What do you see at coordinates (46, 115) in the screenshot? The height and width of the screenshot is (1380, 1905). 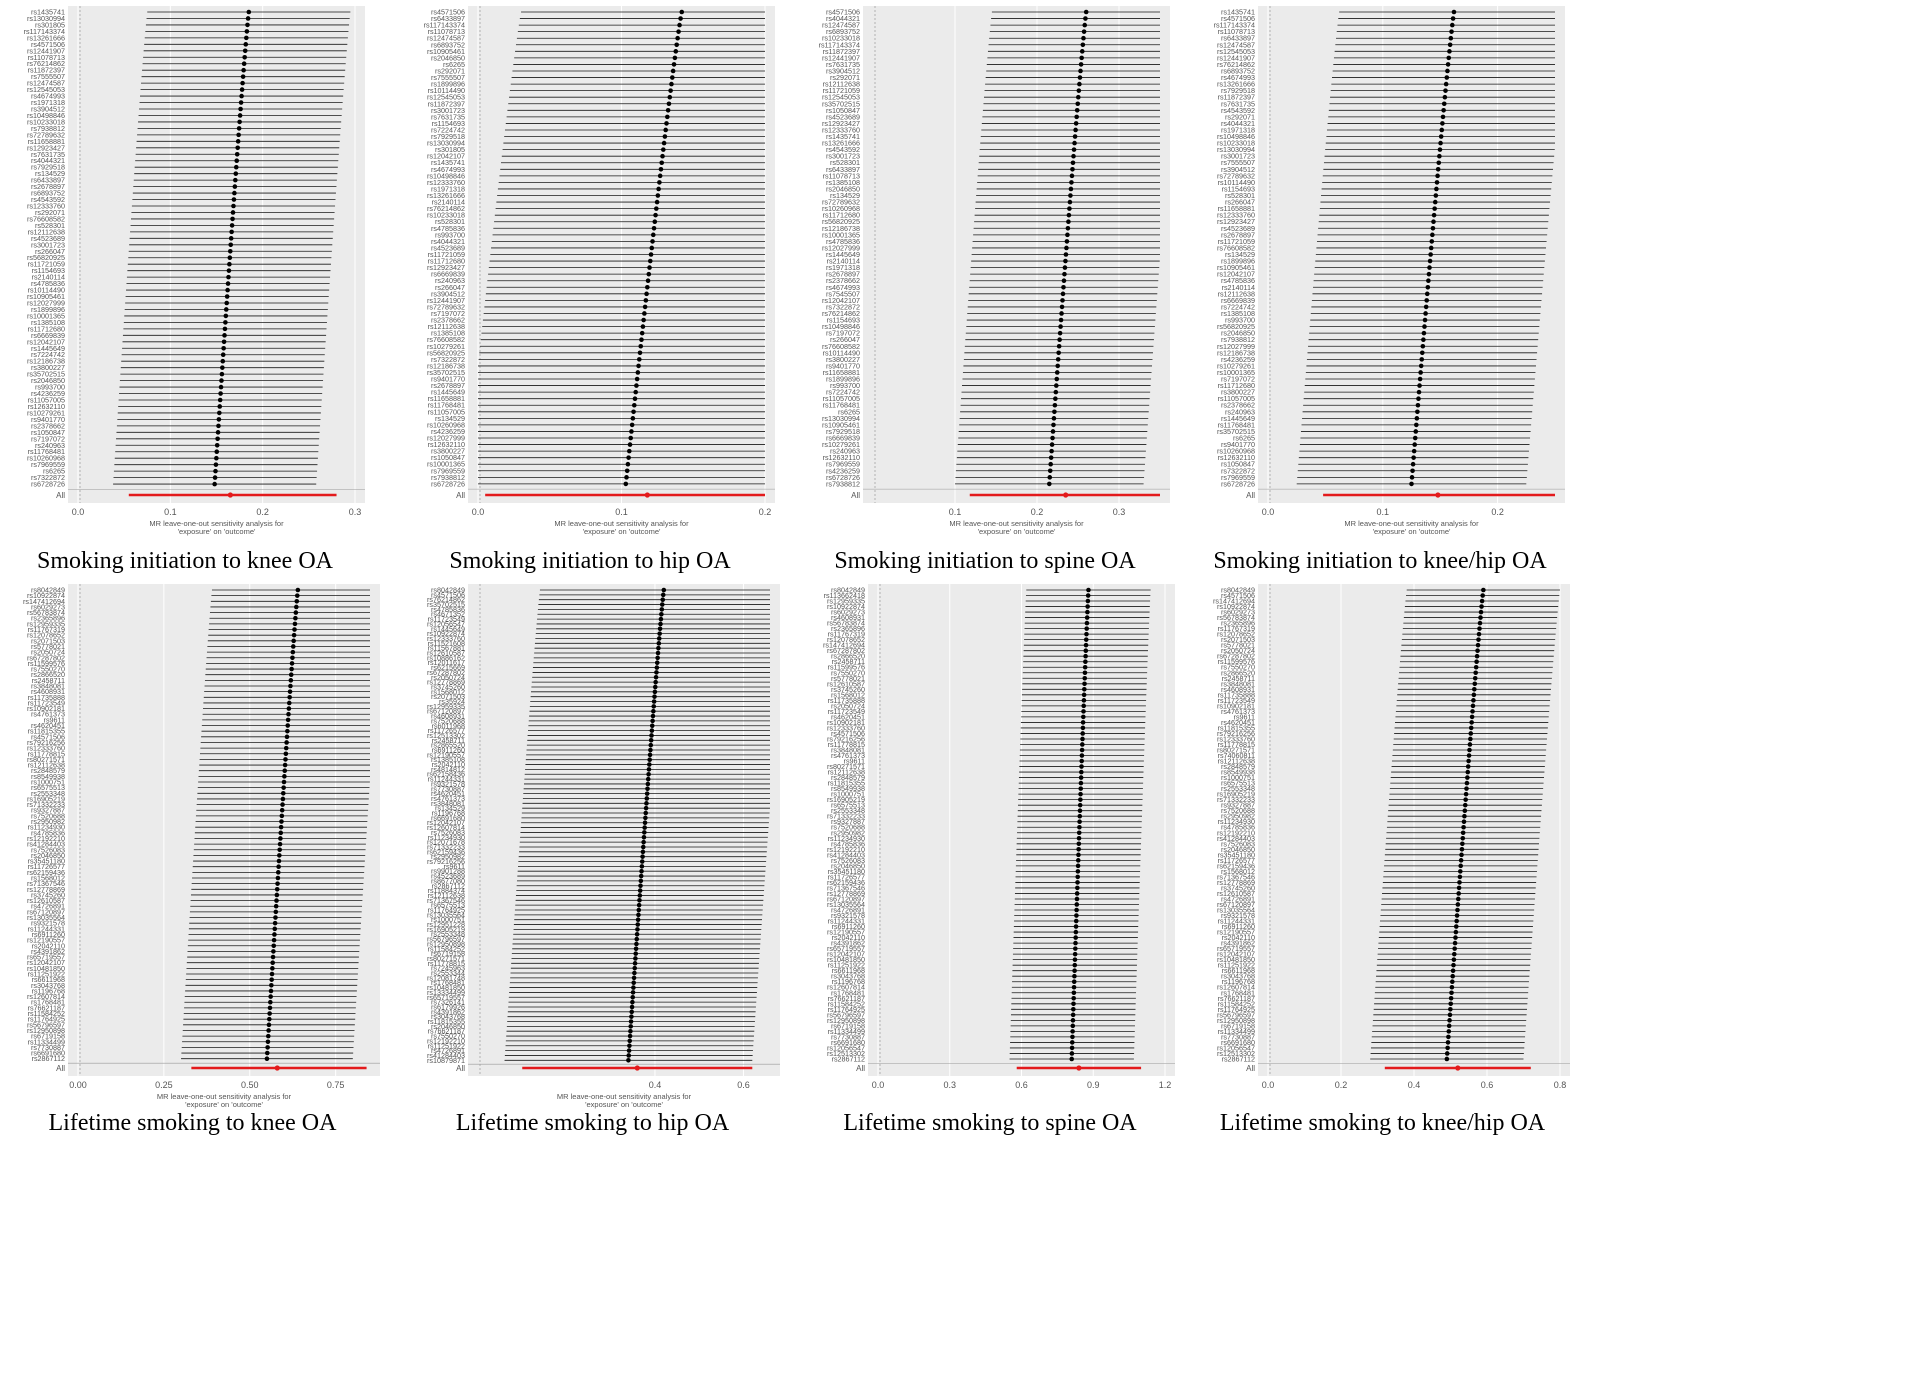 I see `snp-label: rs10498846` at bounding box center [46, 115].